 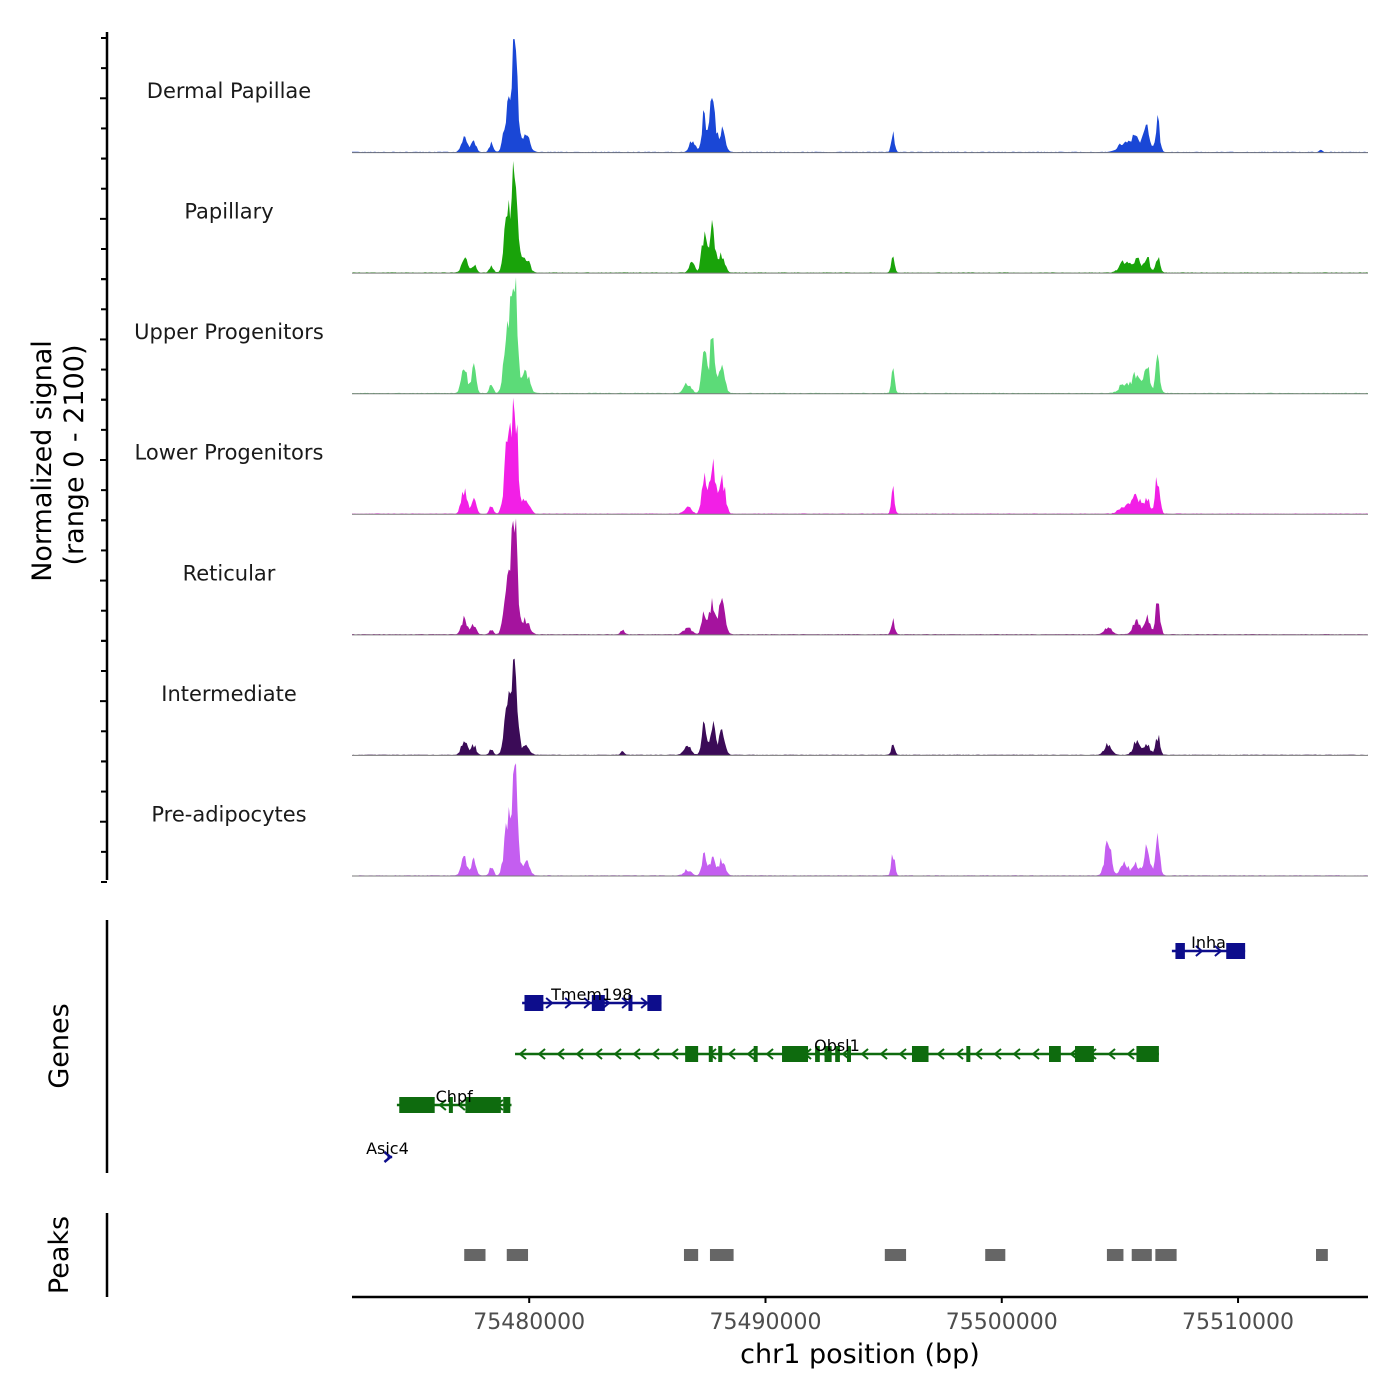 I want to click on coverage-track-pre-adipocytes: Pre-adipocytes, so click(x=759, y=820).